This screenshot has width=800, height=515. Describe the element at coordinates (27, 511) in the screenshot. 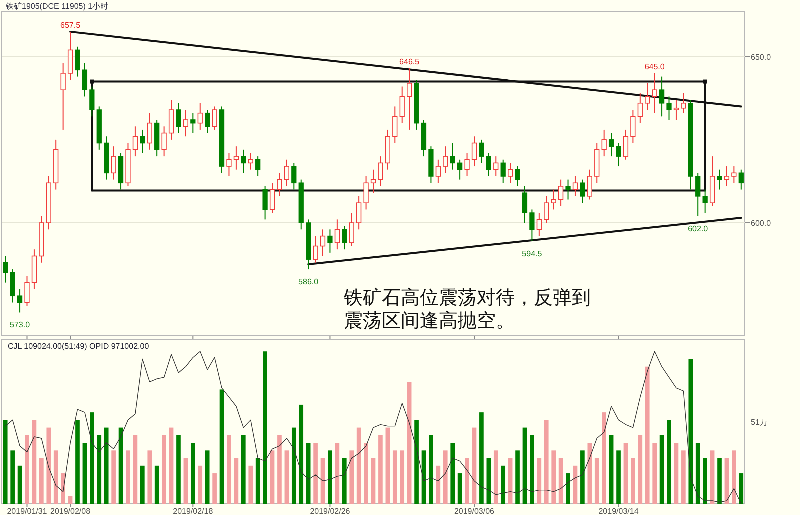

I see `x-tick-label: 2019/01/31` at that location.